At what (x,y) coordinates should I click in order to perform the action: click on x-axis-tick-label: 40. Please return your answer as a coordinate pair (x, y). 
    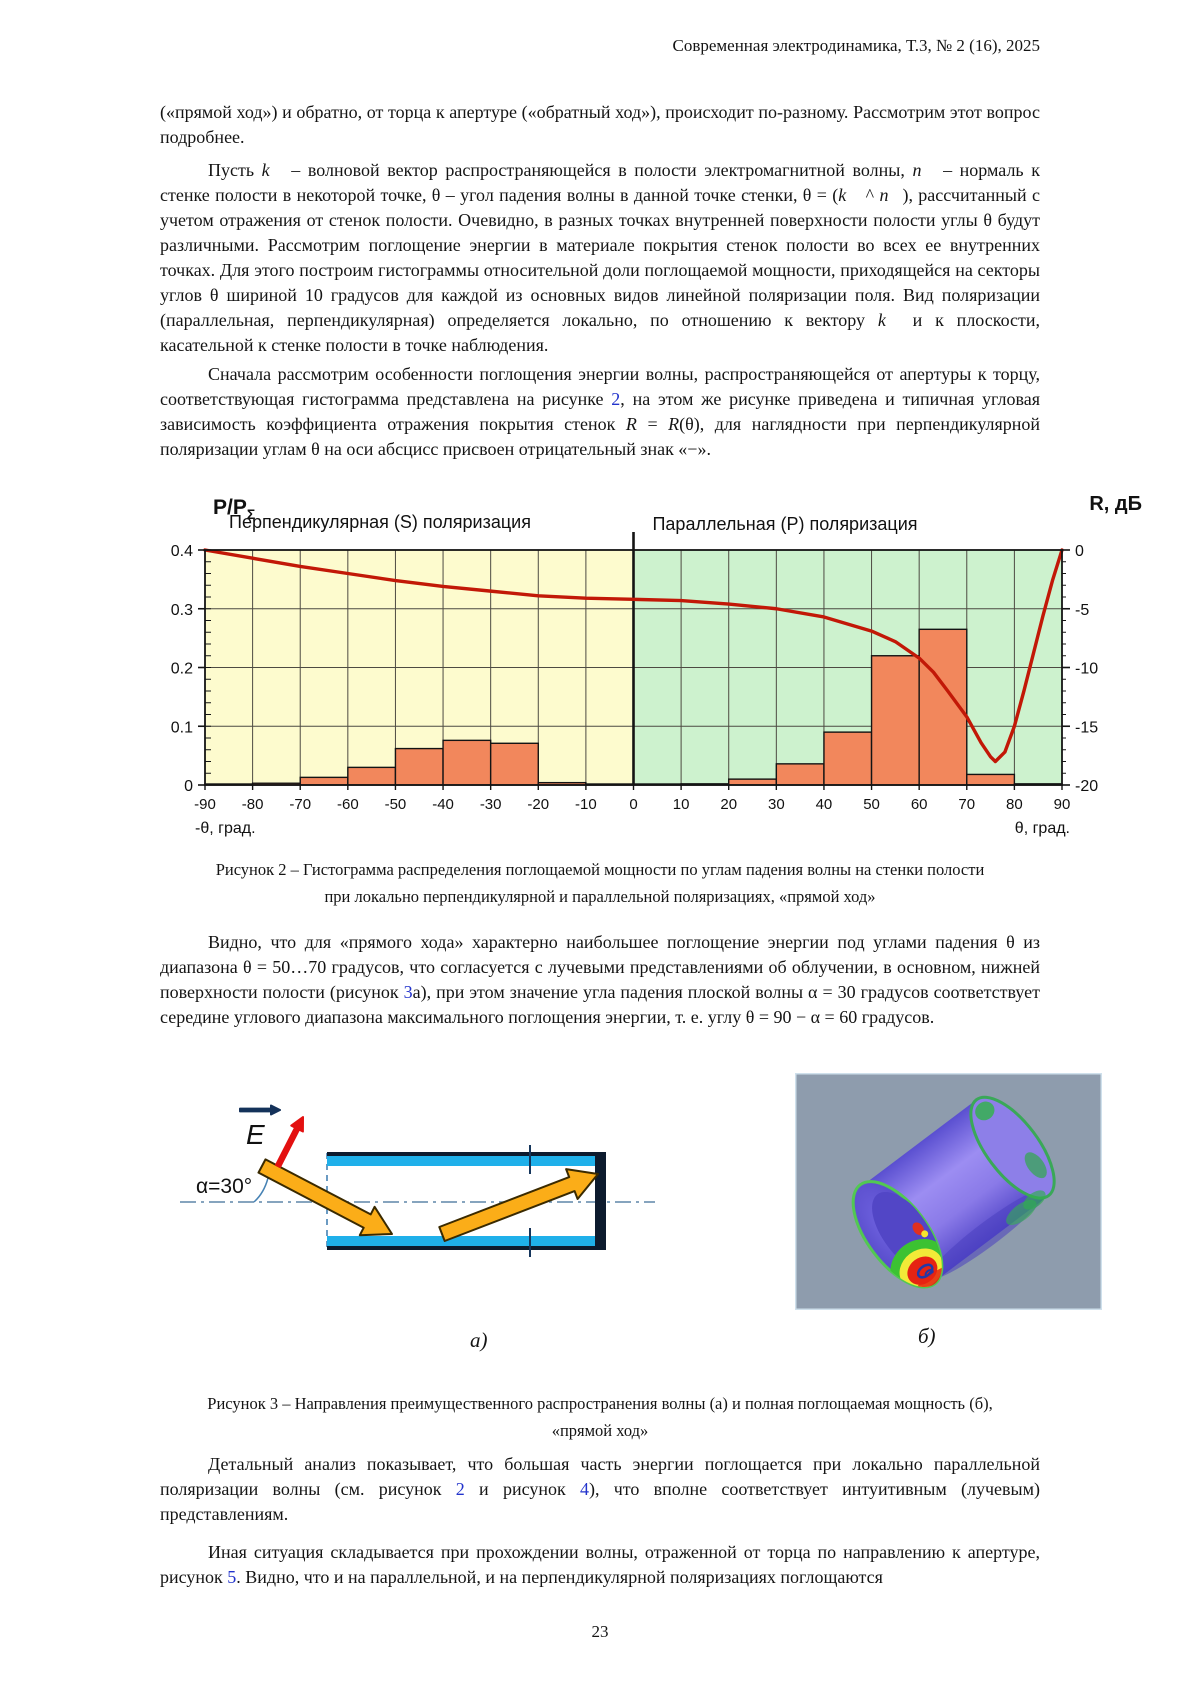
    Looking at the image, I should click on (824, 804).